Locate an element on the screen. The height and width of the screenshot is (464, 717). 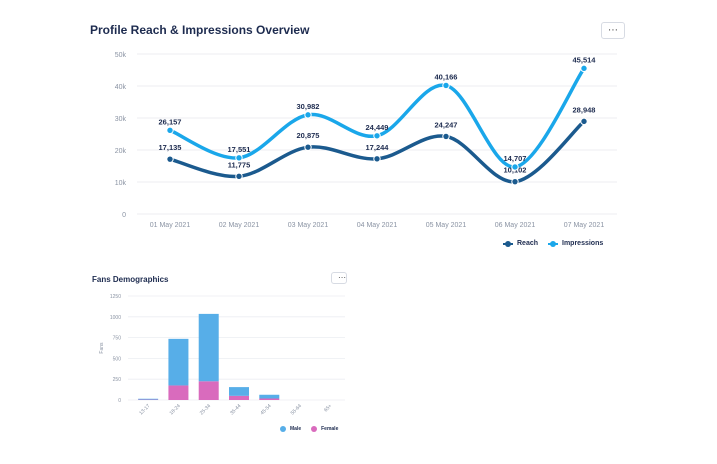
line-chart-x-tick-label: 07 May 2021 is located at coordinates (584, 225).